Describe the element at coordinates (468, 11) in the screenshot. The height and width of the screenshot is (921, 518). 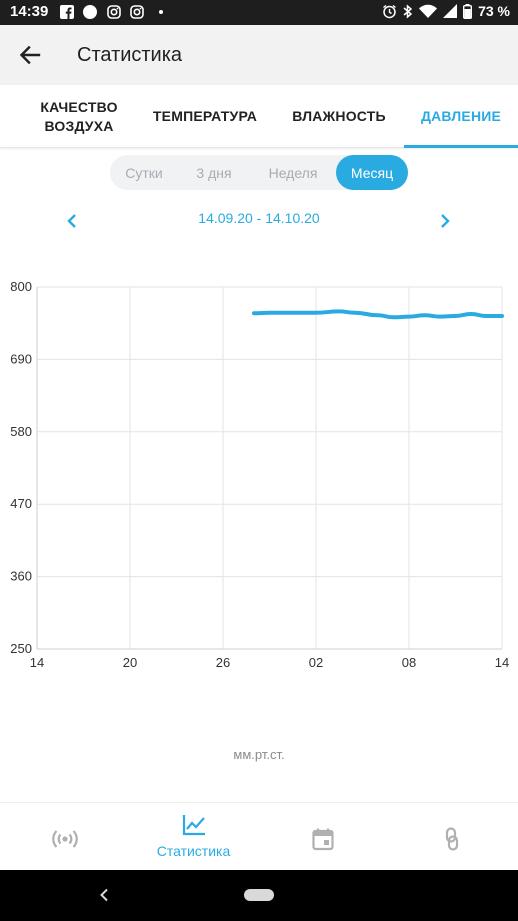
I see `battery-icon` at that location.